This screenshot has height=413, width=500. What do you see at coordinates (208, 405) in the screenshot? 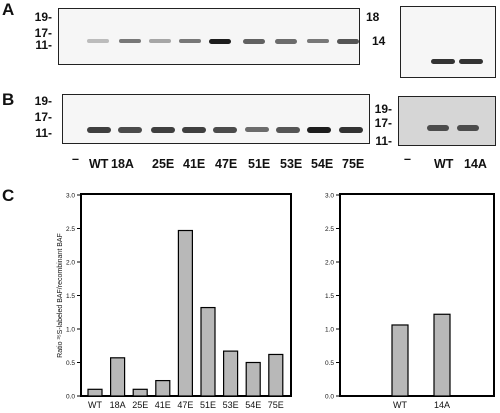
I see `x-tick-label: 51E` at bounding box center [208, 405].